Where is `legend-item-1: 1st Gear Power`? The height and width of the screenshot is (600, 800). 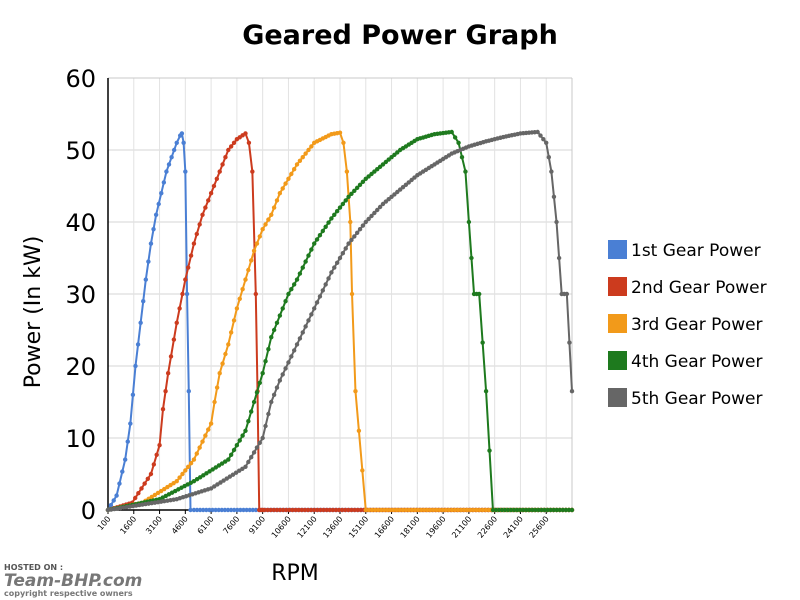 legend-item-1: 1st Gear Power is located at coordinates (684, 250).